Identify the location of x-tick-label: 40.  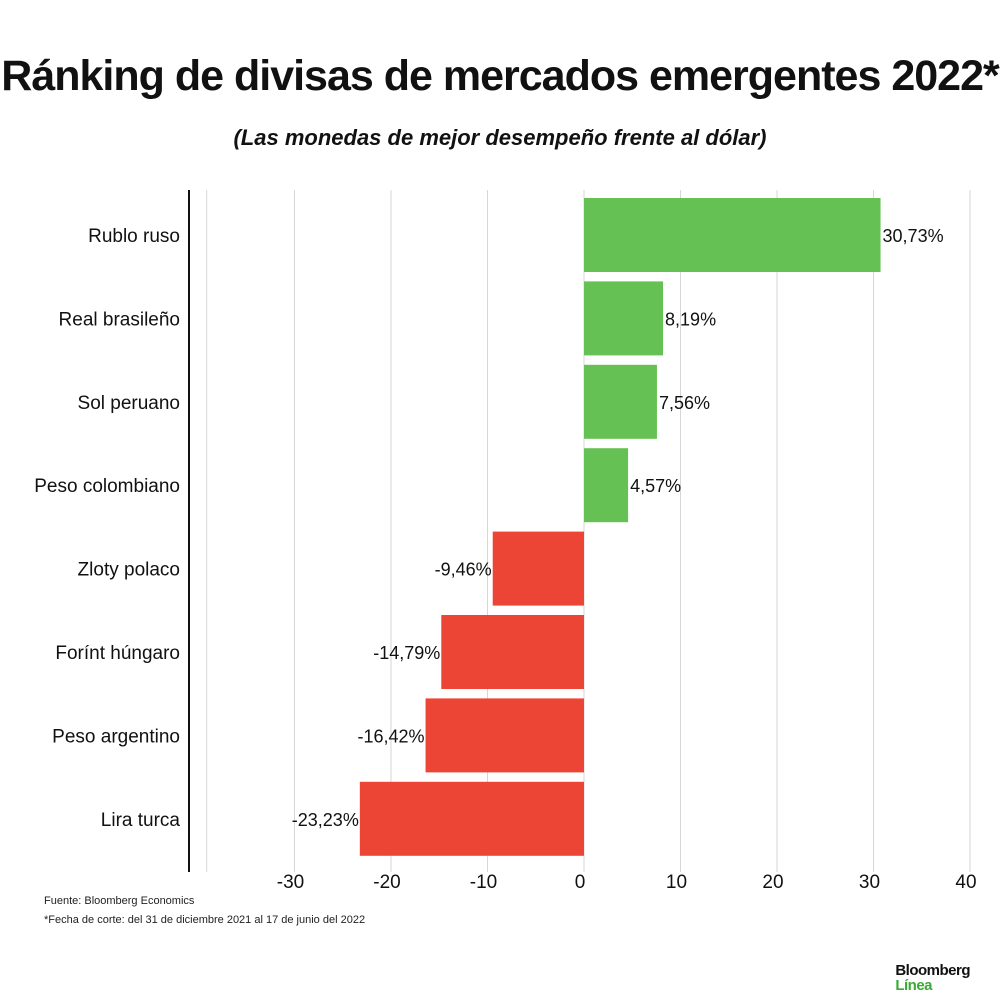
(965, 882).